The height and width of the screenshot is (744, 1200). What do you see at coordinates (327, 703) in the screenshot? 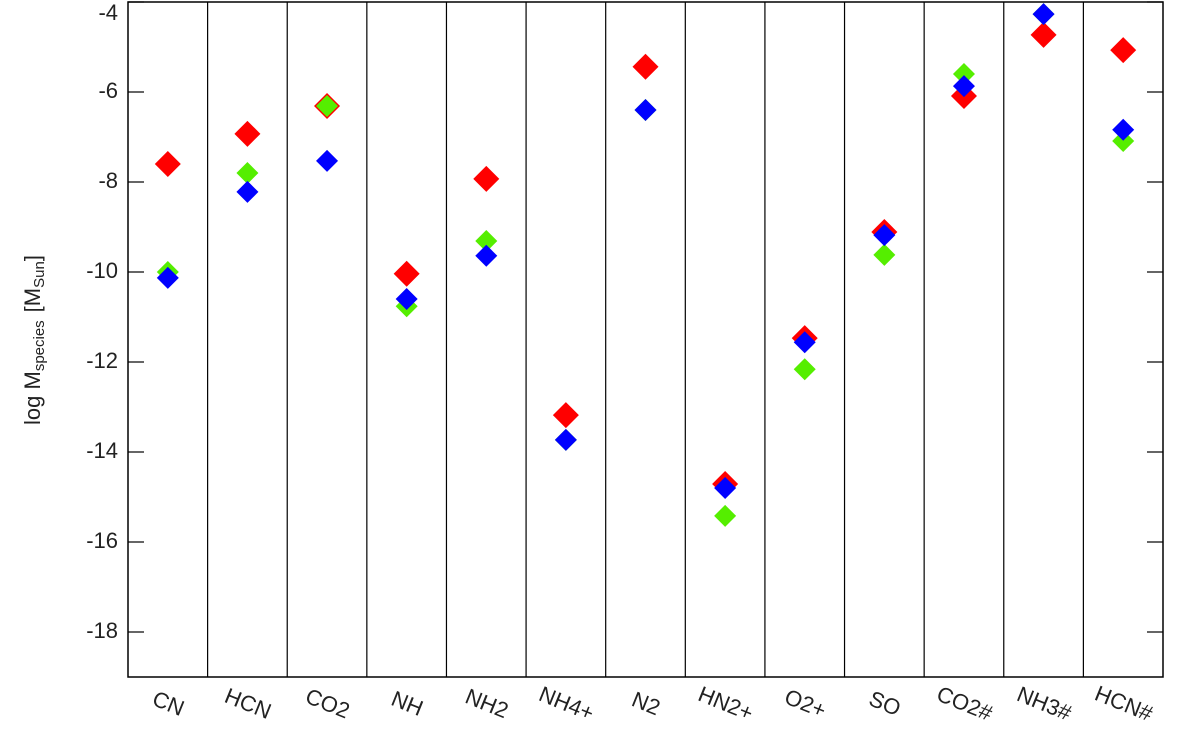
I see `x-tick-label: CO2` at bounding box center [327, 703].